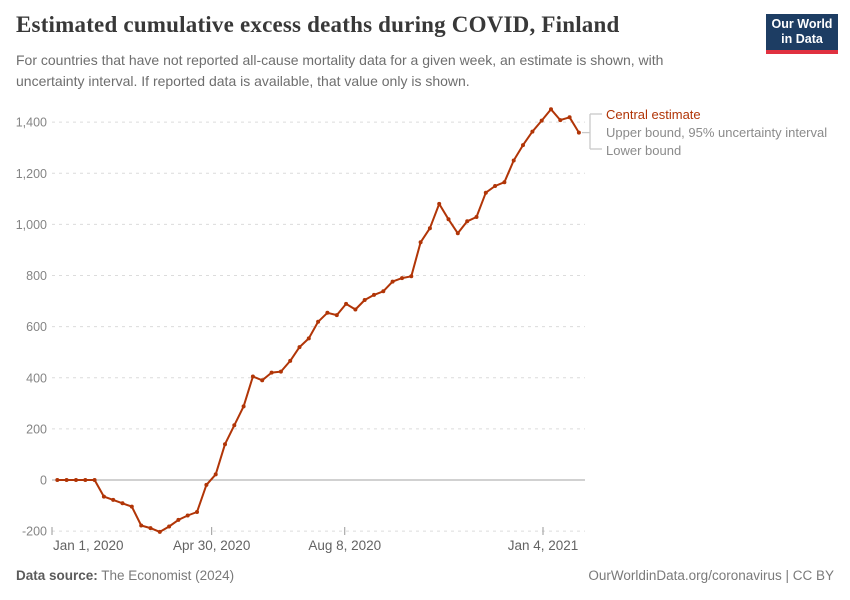 This screenshot has width=850, height=600. What do you see at coordinates (166, 575) in the screenshot?
I see `data-source-value: The Economist (2024)` at bounding box center [166, 575].